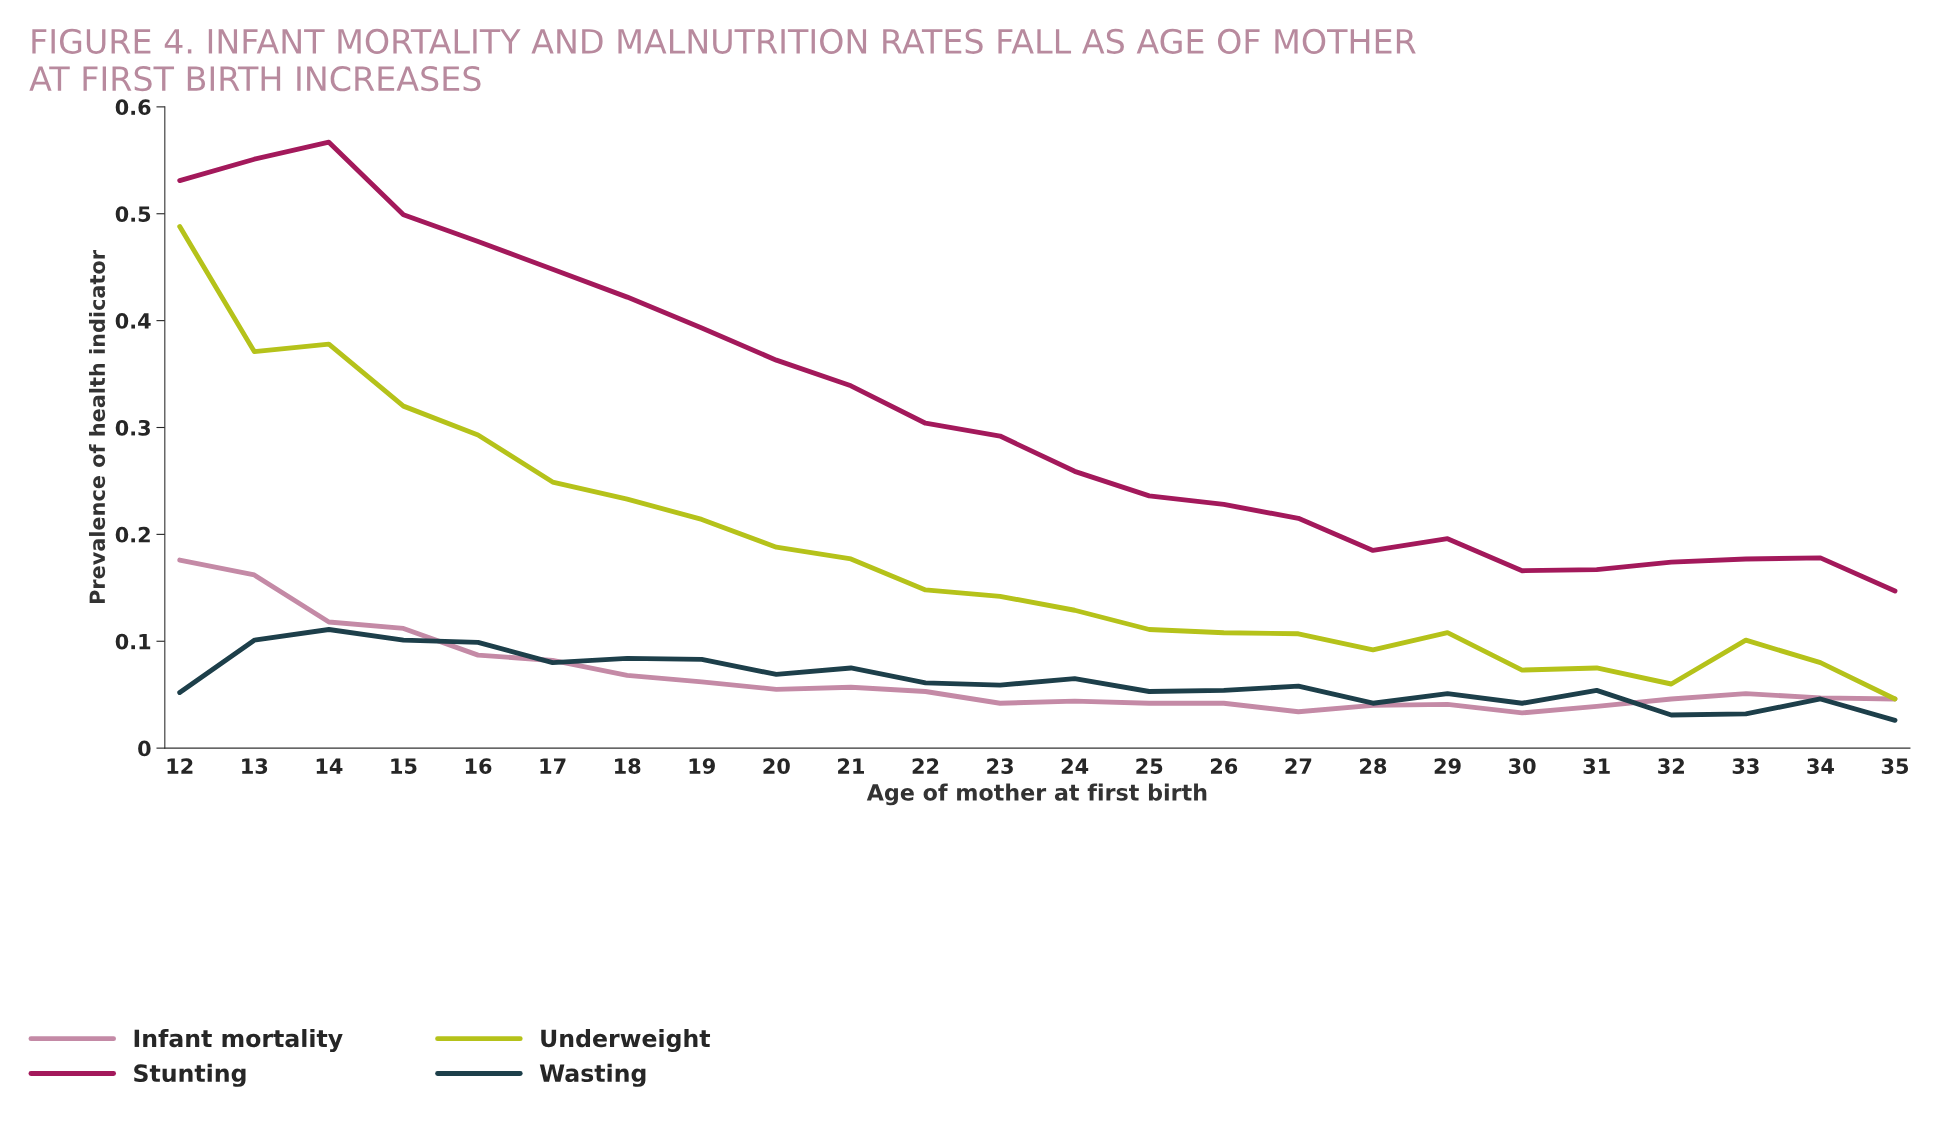 This screenshot has height=1125, width=1939. What do you see at coordinates (628, 766) in the screenshot?
I see `x-tick-label: 18` at bounding box center [628, 766].